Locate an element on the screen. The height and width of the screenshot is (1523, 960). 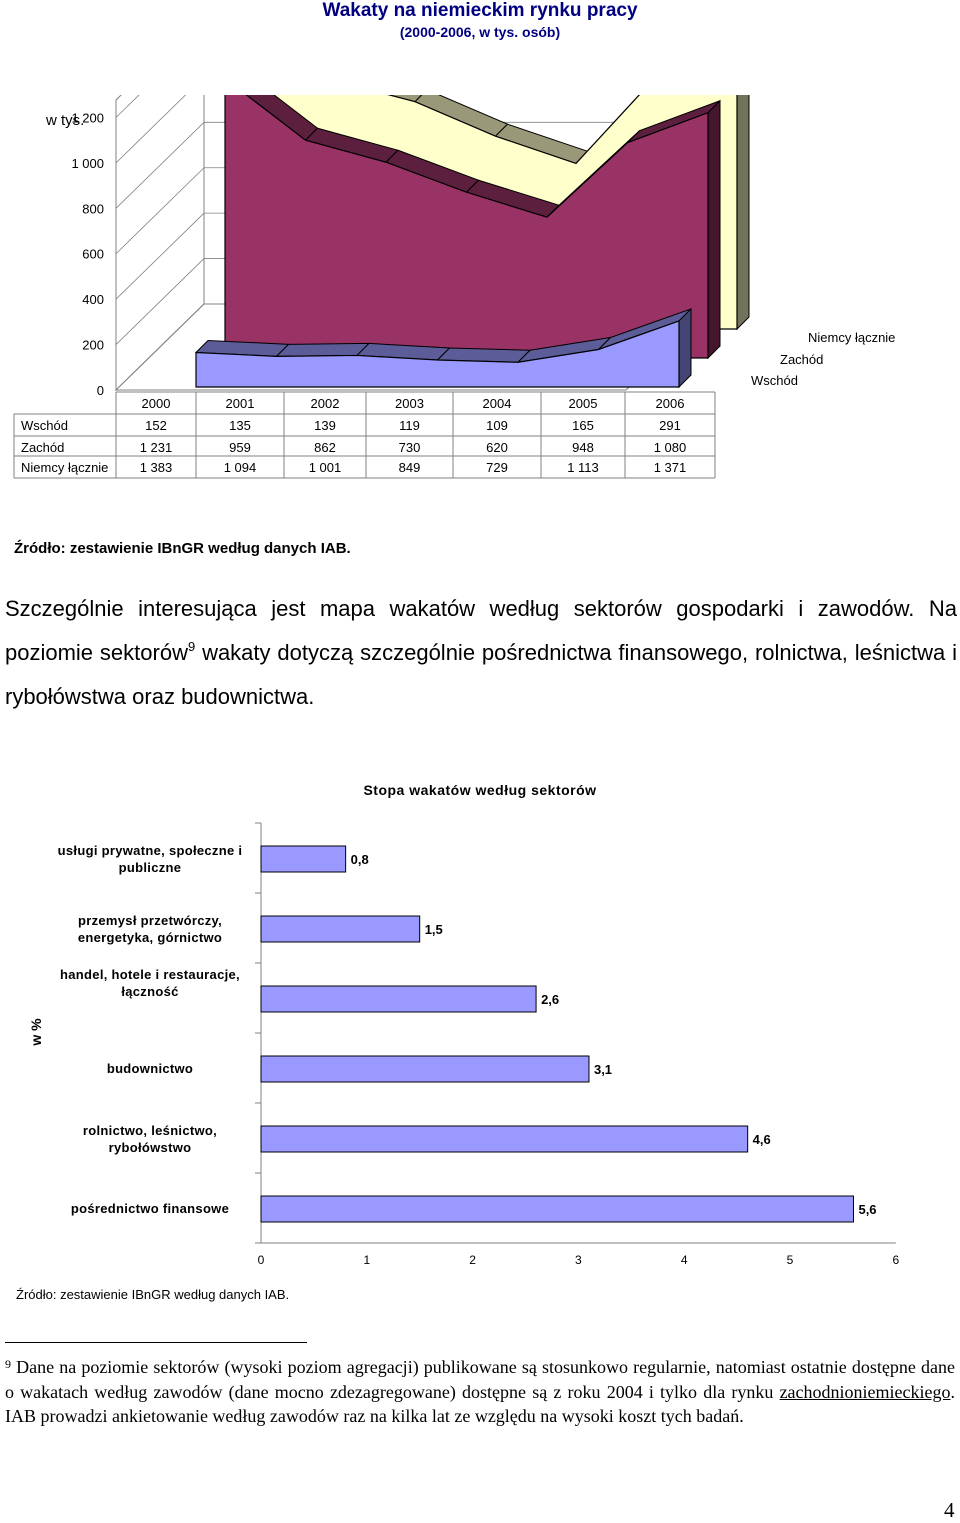
chart1-table-cell: 135 is located at coordinates (240, 425).